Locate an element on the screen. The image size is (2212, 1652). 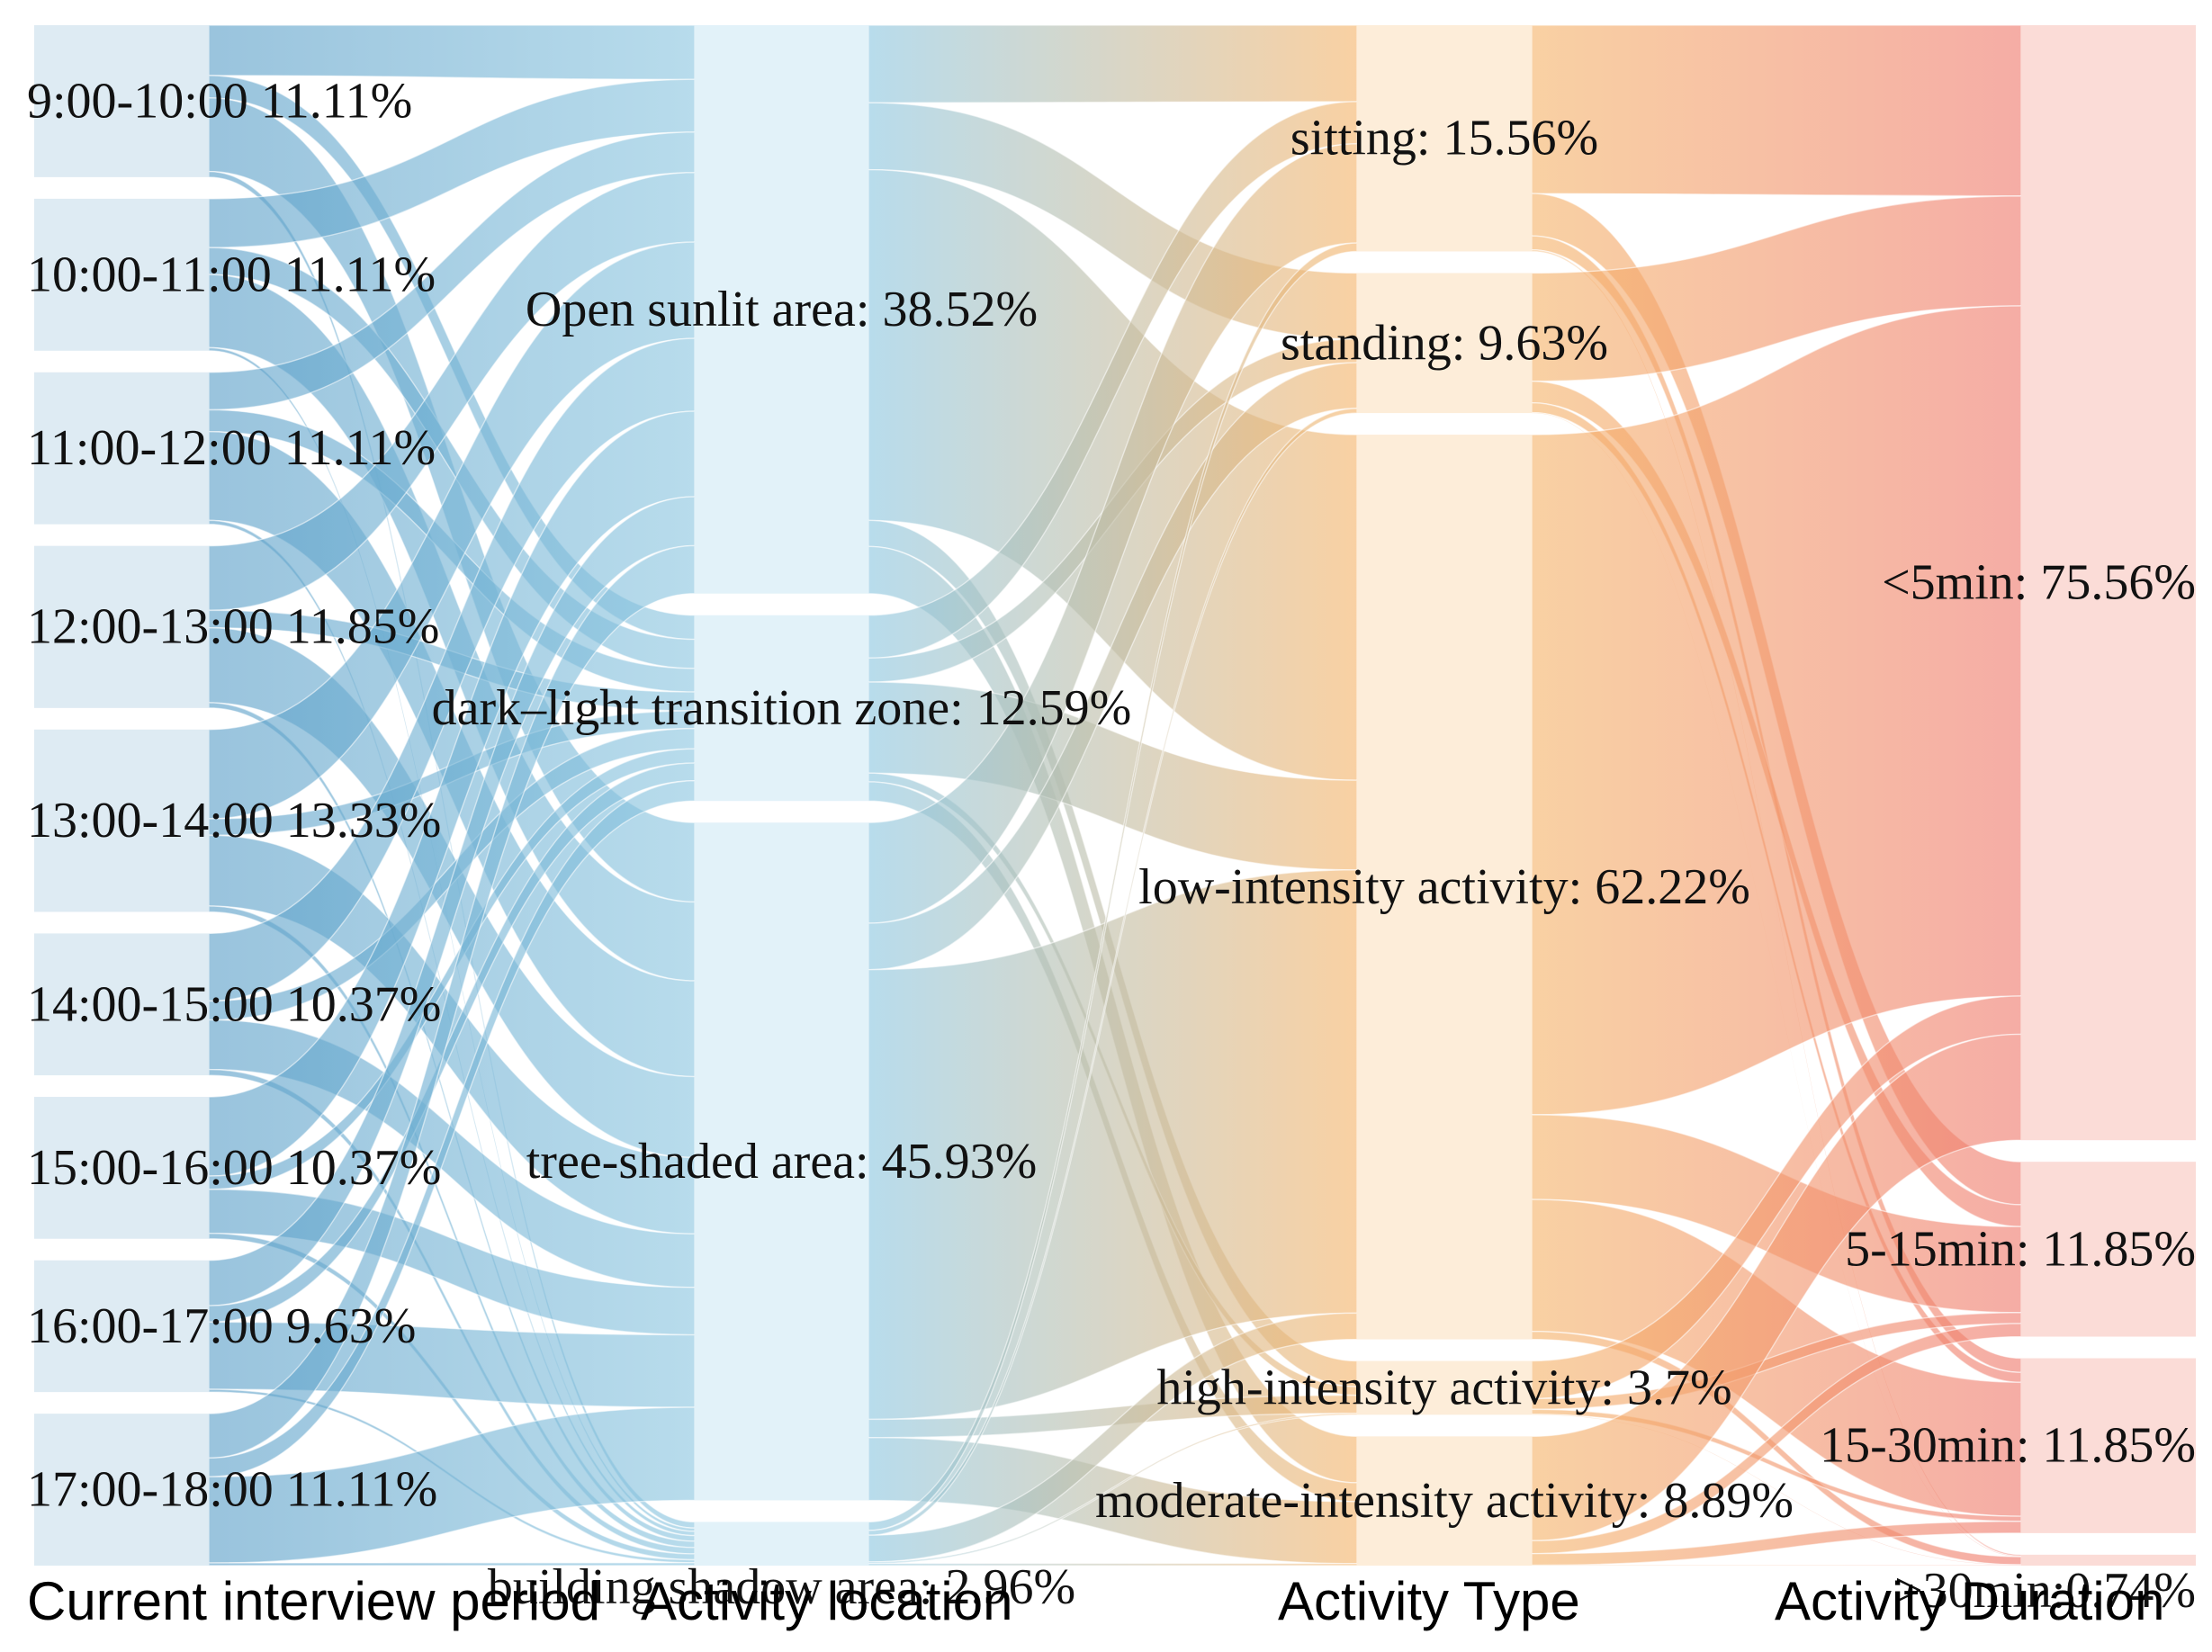
node-standing is located at coordinates (1444, 343).